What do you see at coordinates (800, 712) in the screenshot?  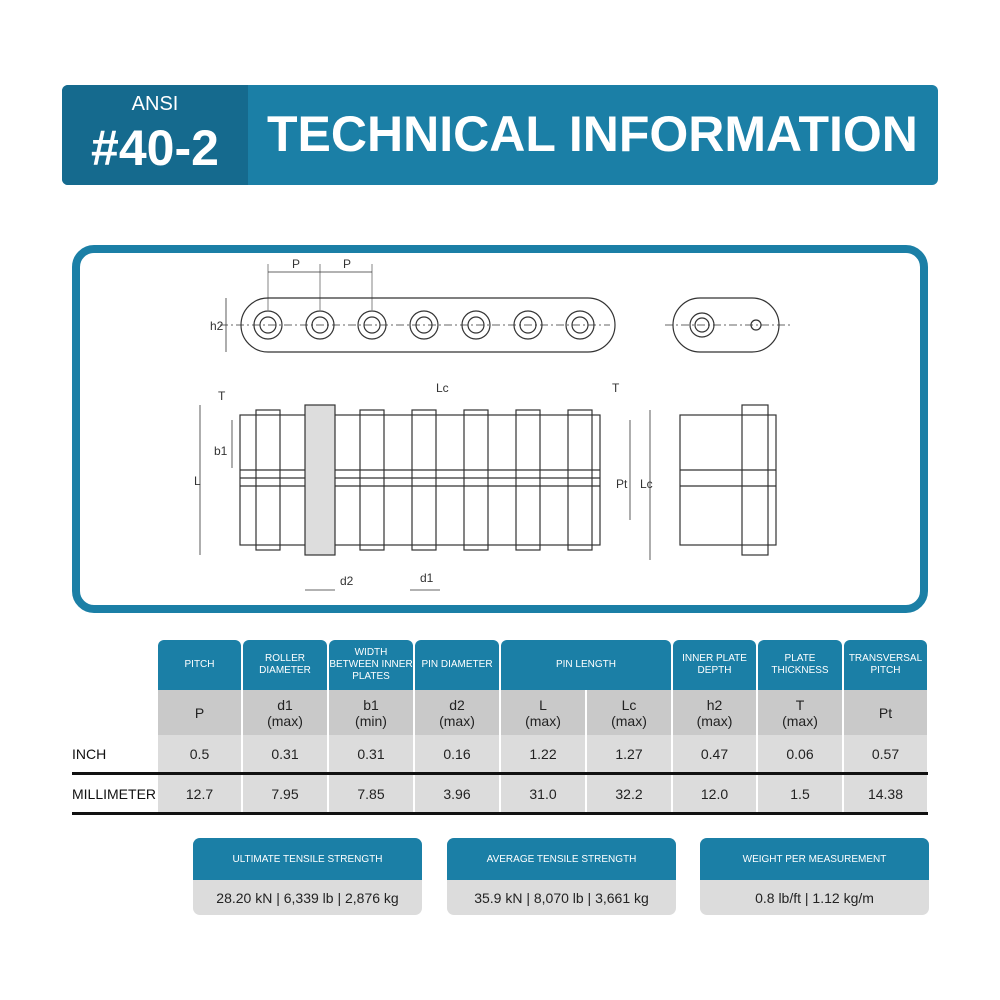 I see `column-symbol: T (max)` at bounding box center [800, 712].